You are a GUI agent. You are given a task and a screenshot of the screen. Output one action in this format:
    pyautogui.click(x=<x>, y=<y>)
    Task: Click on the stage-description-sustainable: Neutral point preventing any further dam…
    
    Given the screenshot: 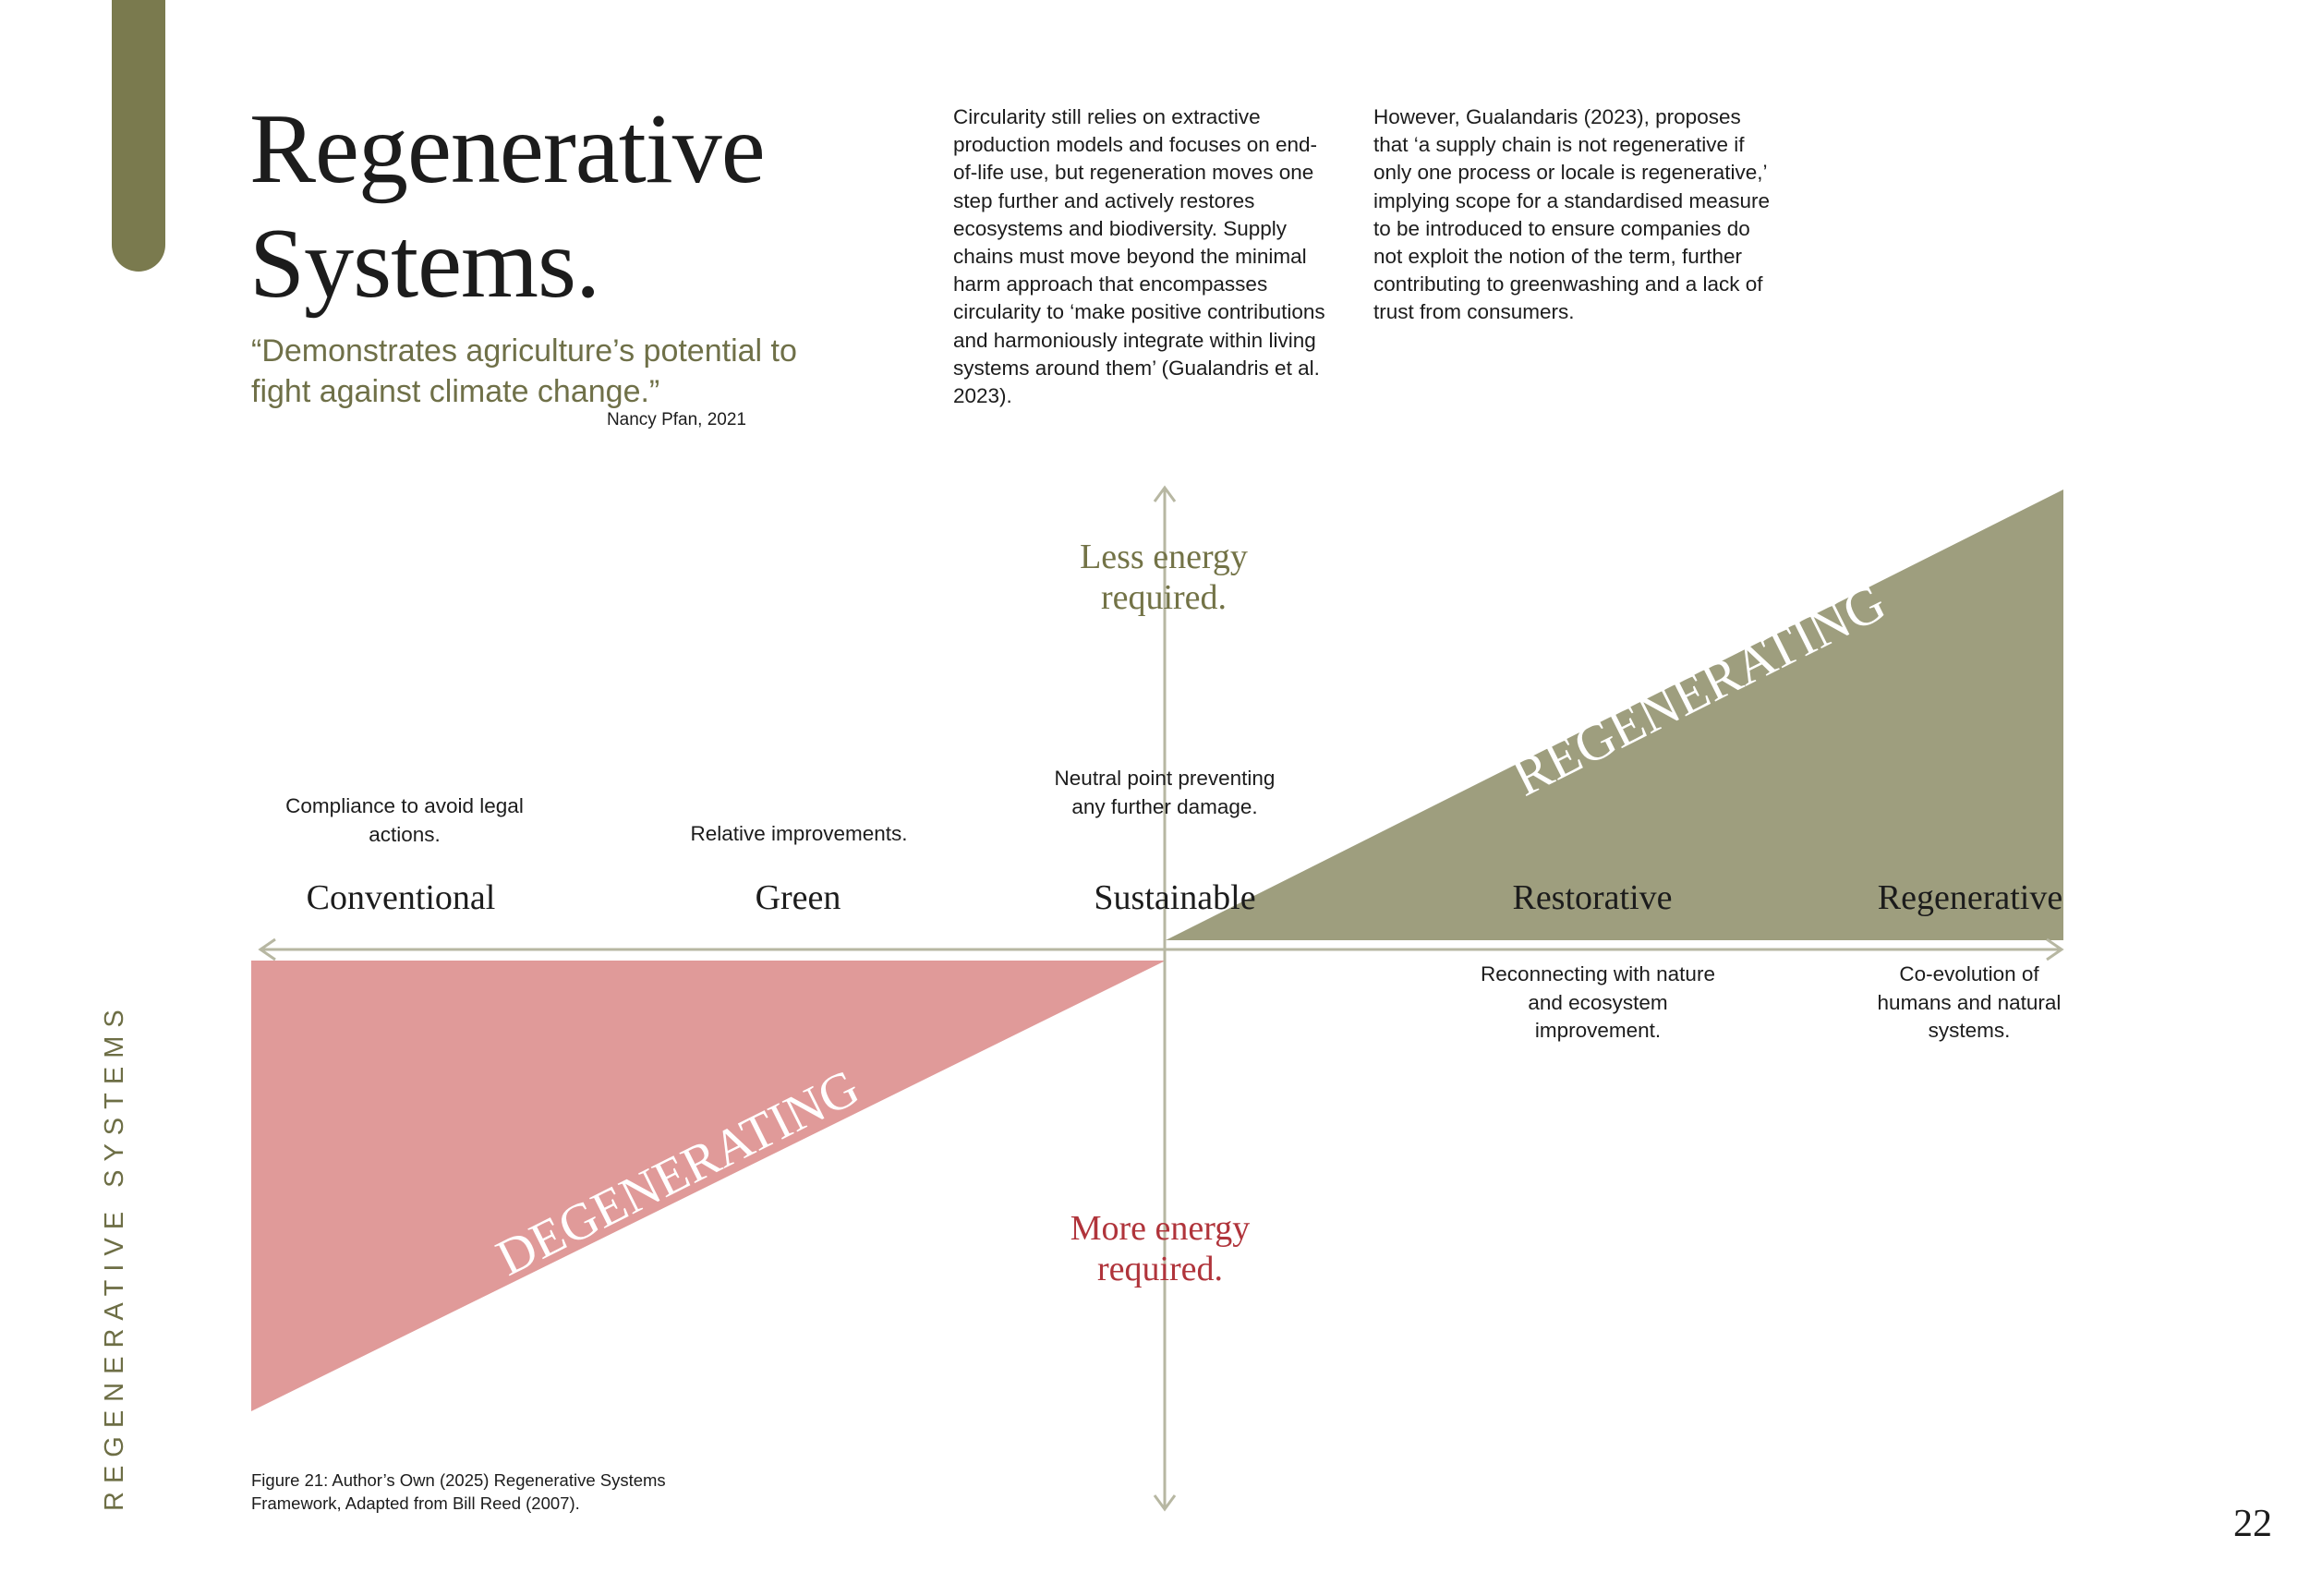 What is the action you would take?
    pyautogui.click(x=1165, y=792)
    